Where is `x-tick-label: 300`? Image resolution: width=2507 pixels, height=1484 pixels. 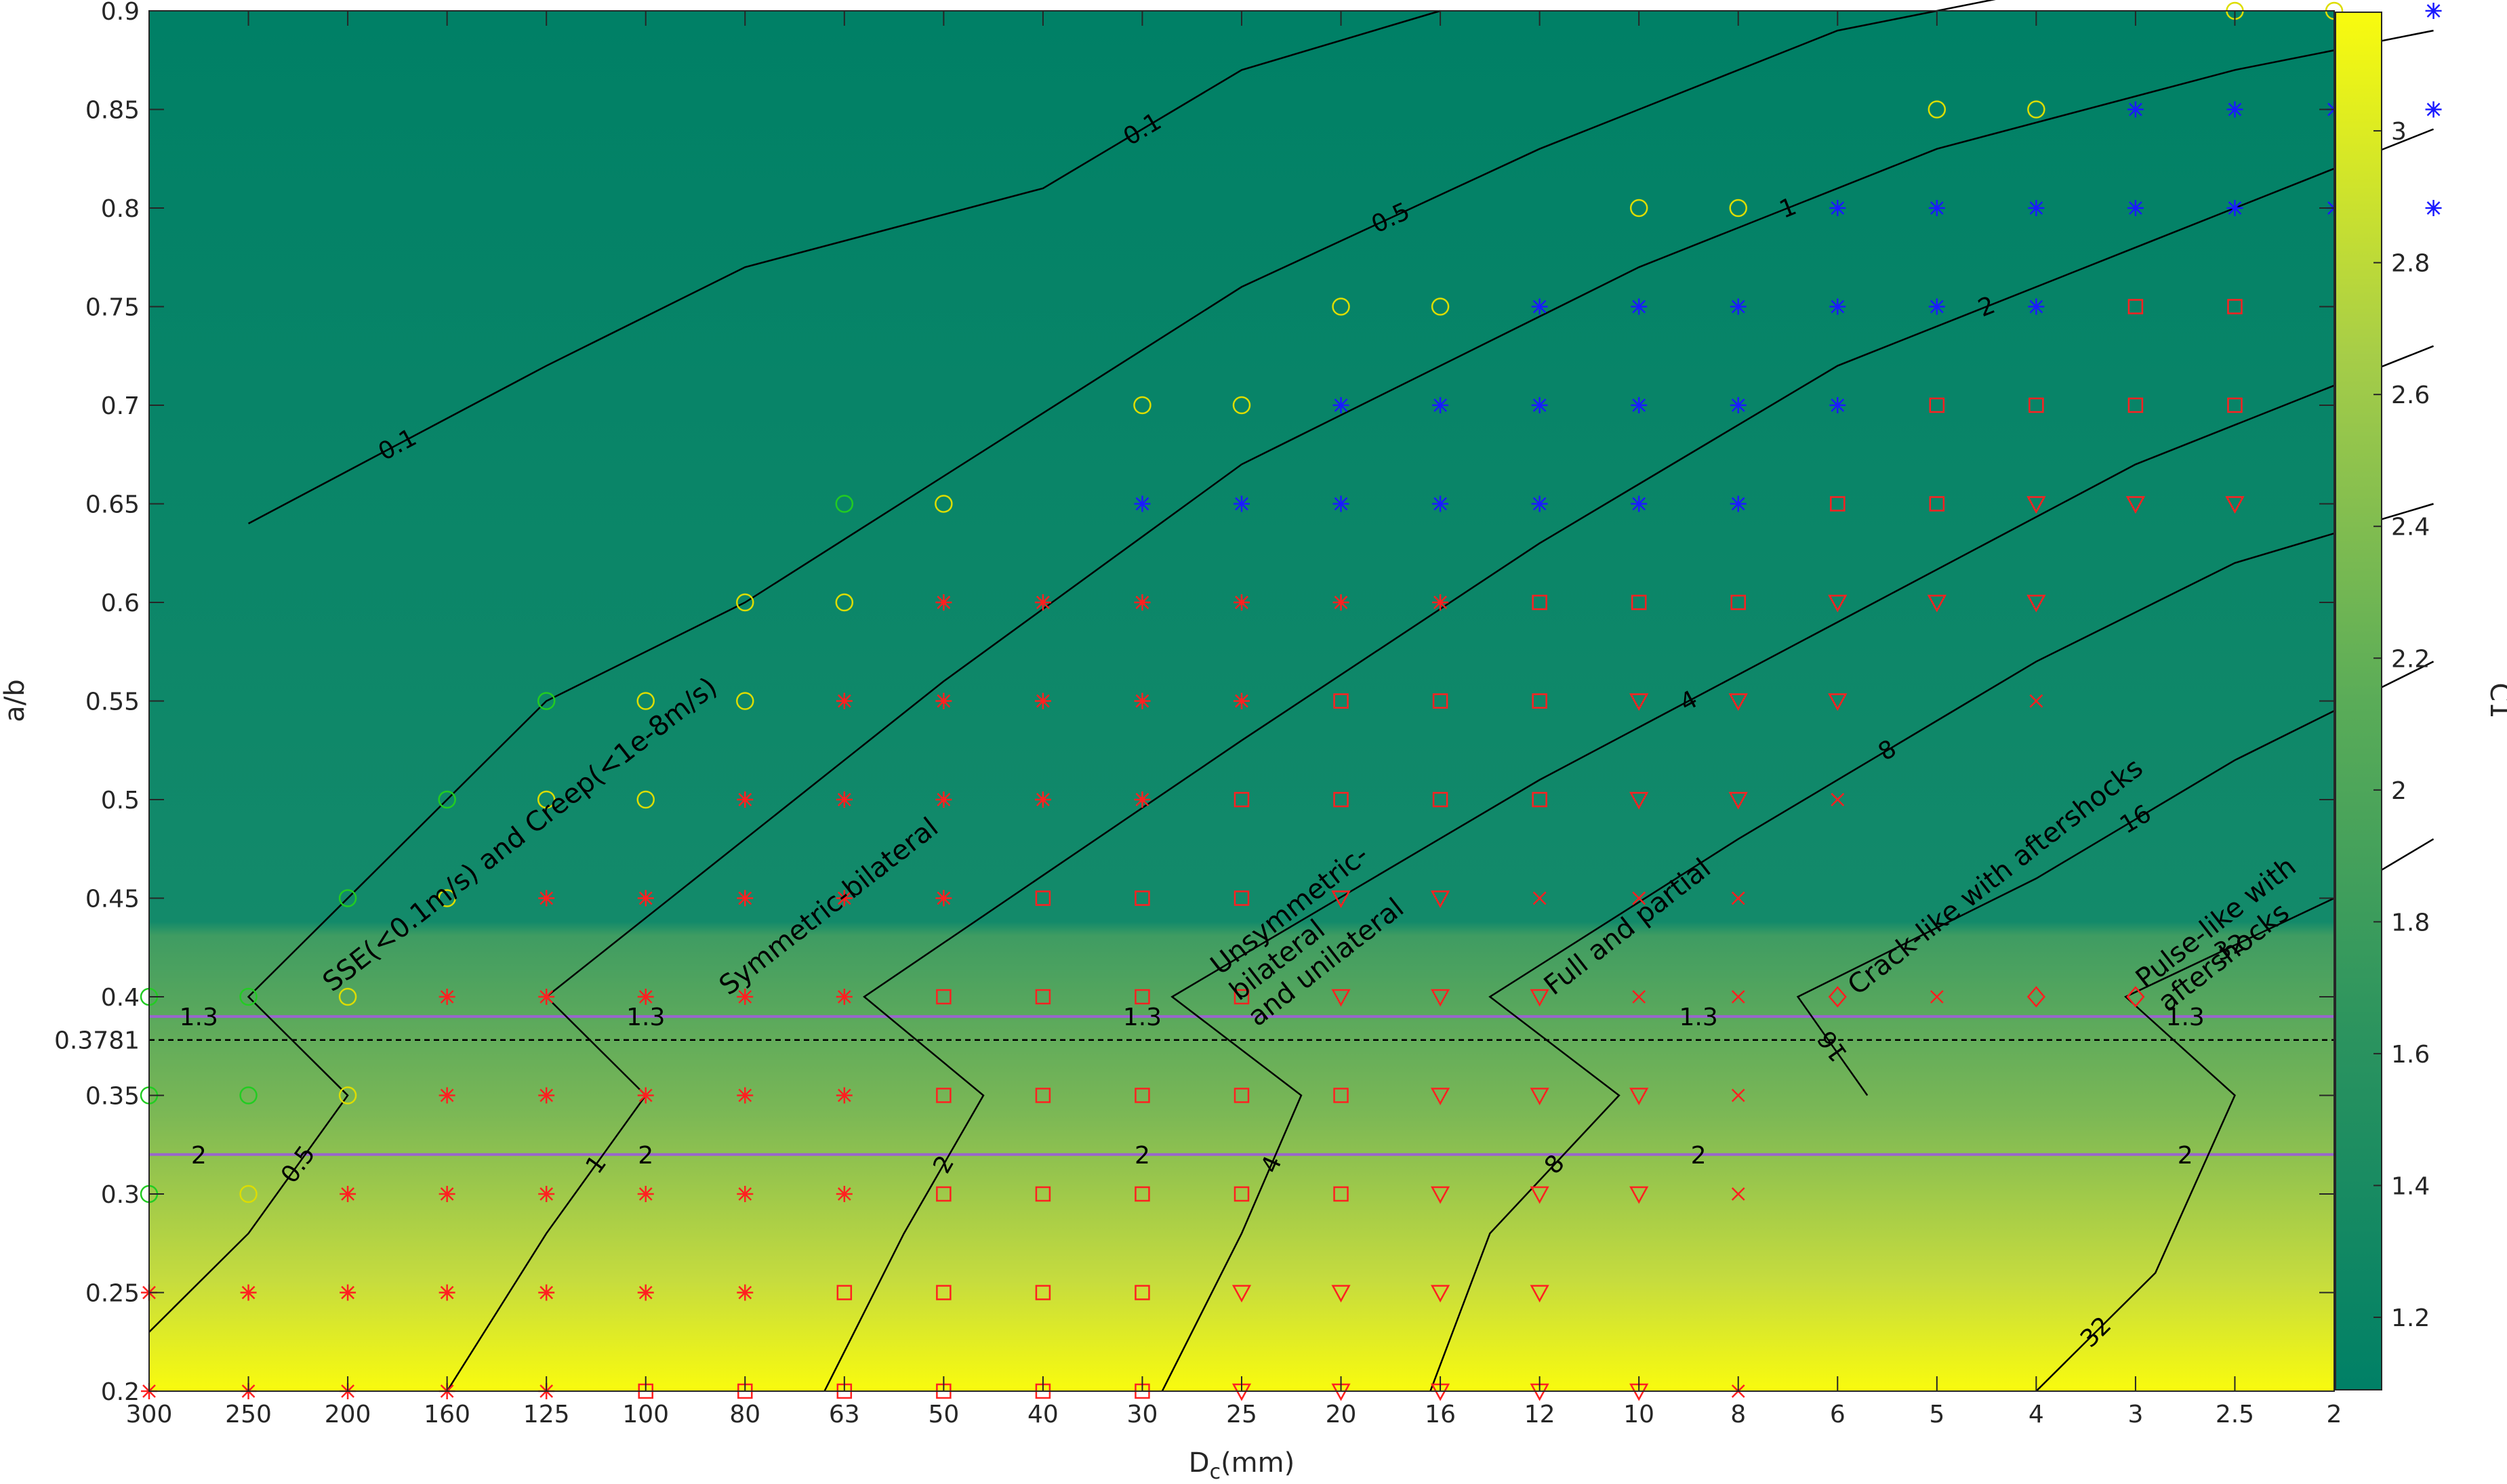
x-tick-label: 300 is located at coordinates (149, 1414).